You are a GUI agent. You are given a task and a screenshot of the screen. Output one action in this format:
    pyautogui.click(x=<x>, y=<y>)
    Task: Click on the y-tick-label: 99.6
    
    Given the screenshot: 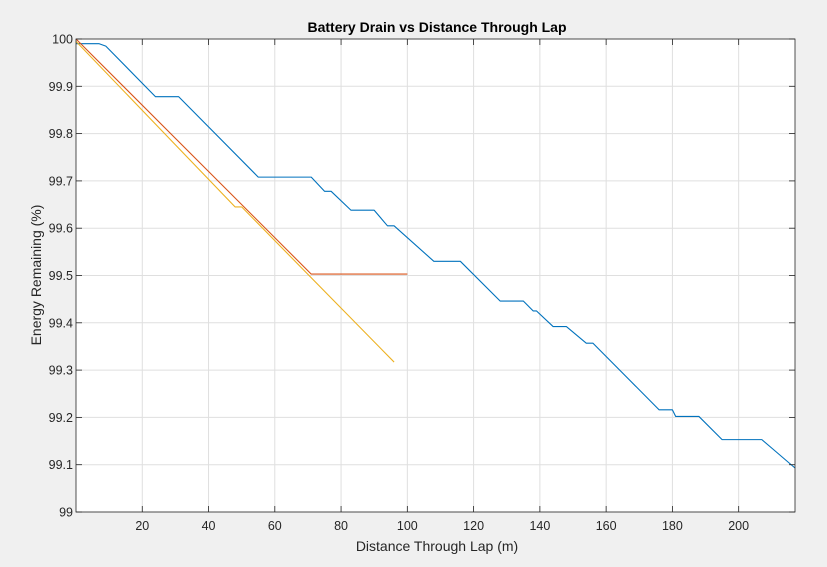 What is the action you would take?
    pyautogui.click(x=61, y=229)
    